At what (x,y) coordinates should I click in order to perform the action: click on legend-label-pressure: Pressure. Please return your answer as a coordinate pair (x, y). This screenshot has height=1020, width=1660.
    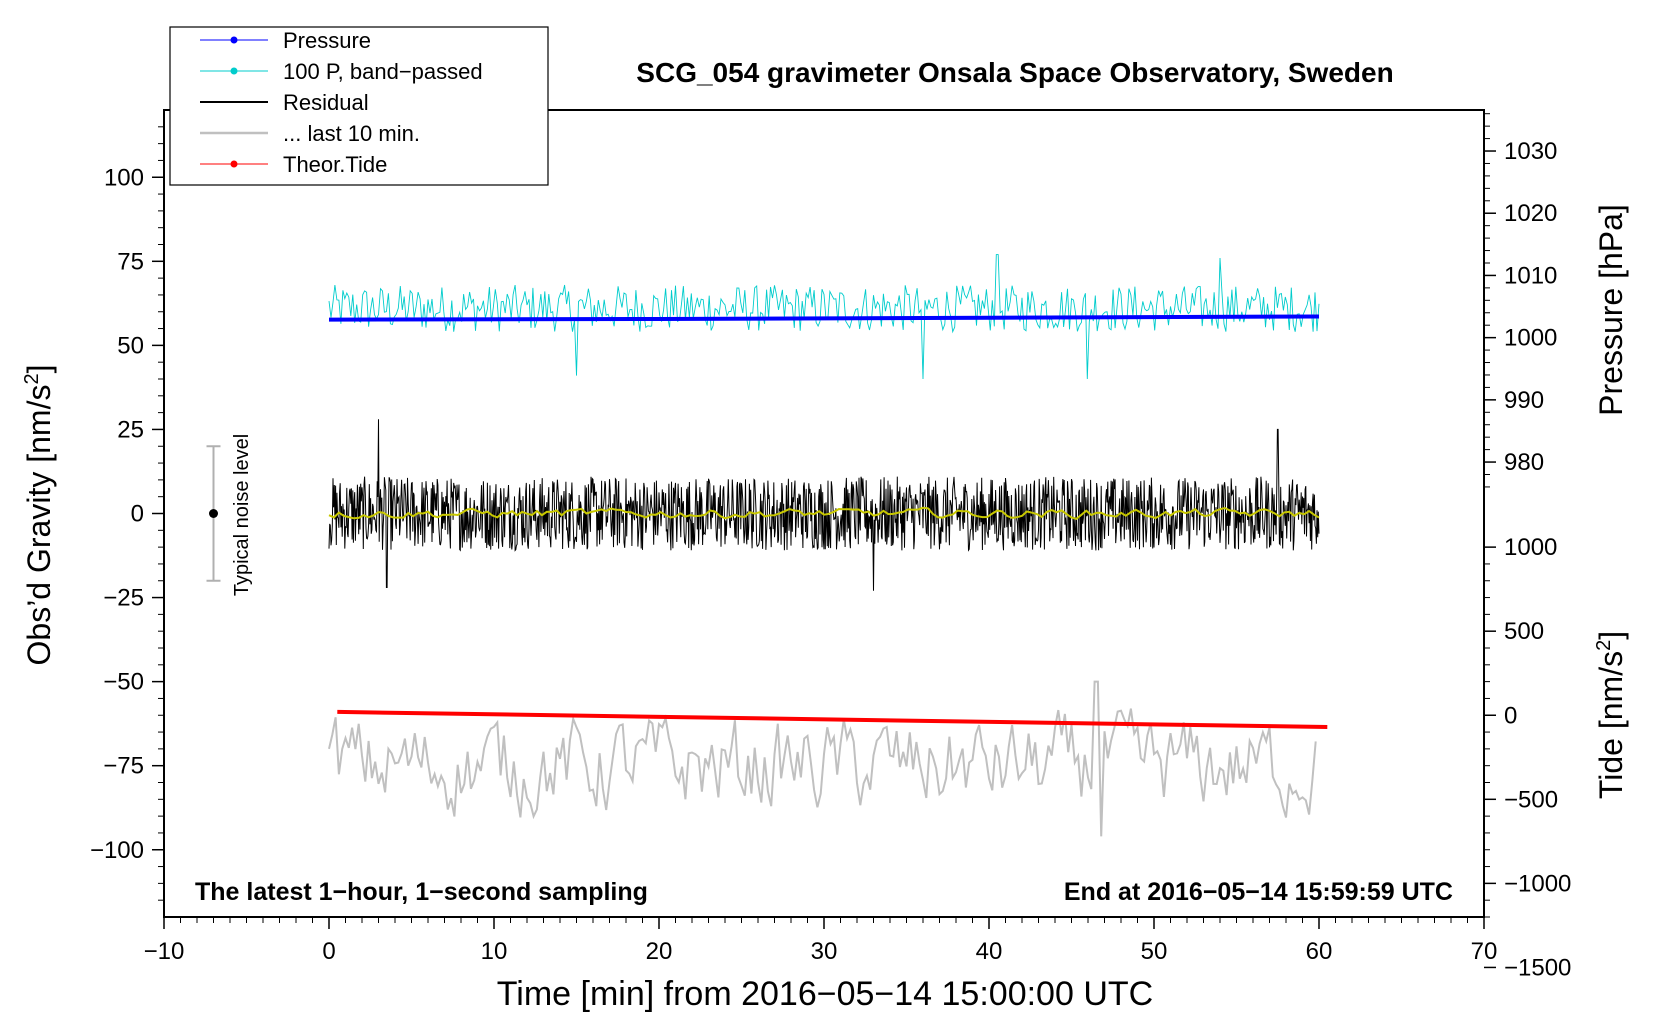
    Looking at the image, I should click on (327, 40).